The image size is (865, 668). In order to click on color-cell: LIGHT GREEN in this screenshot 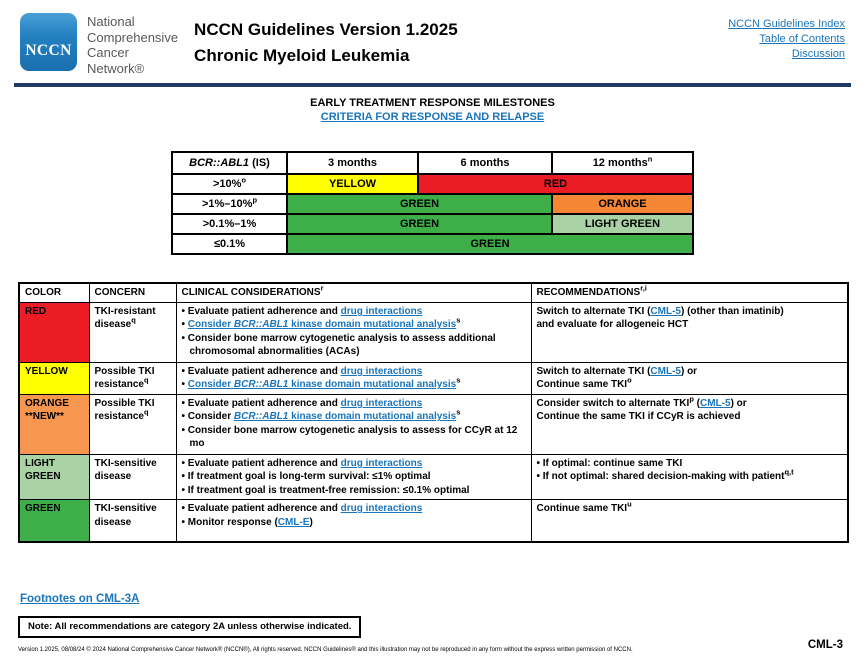, I will do `click(54, 477)`.